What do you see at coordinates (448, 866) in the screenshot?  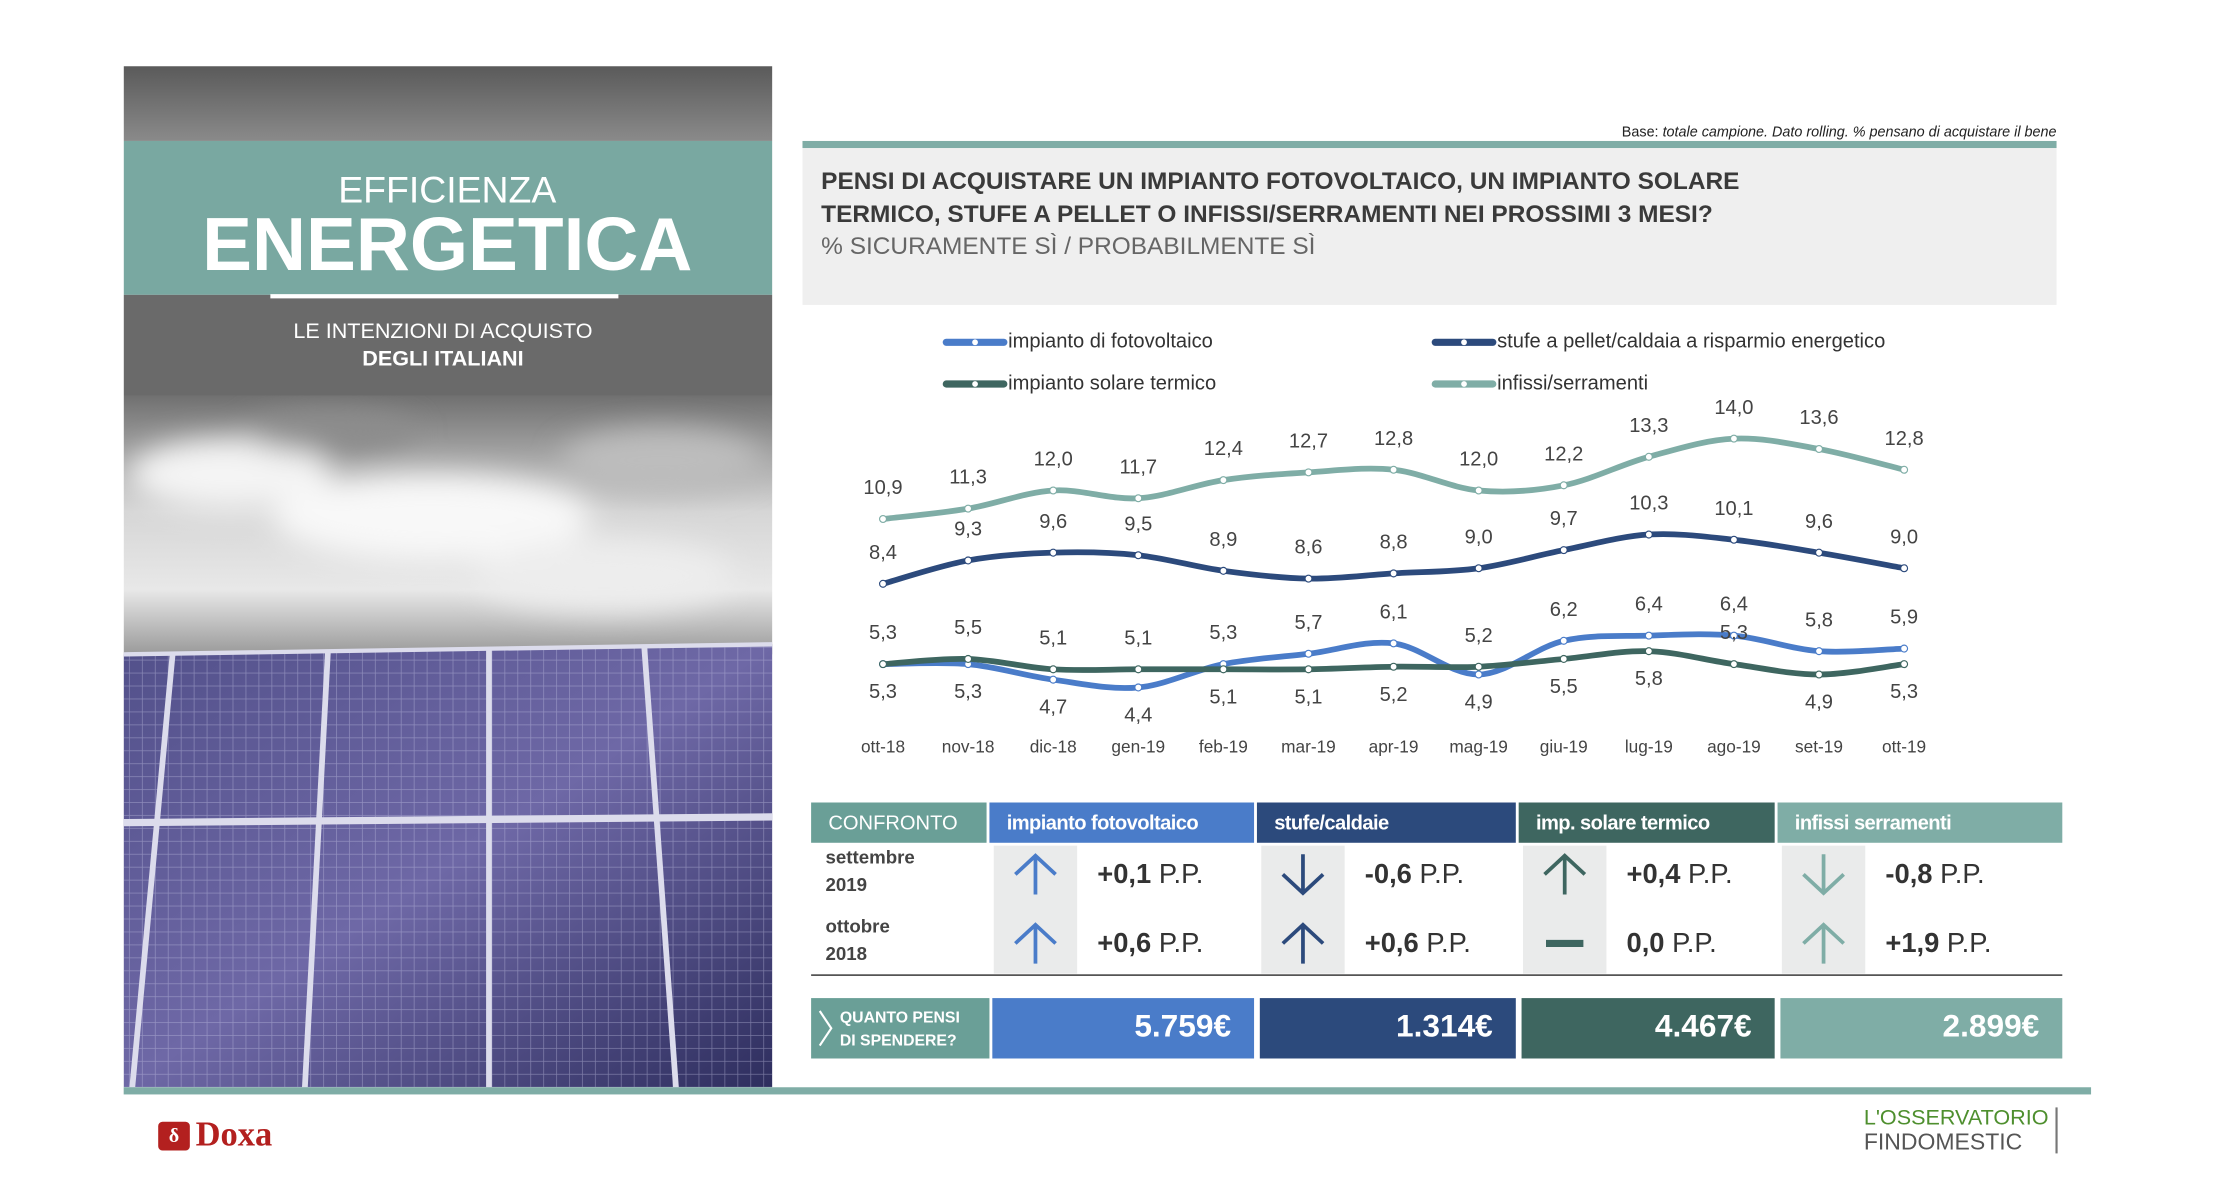 I see `solar-cells` at bounding box center [448, 866].